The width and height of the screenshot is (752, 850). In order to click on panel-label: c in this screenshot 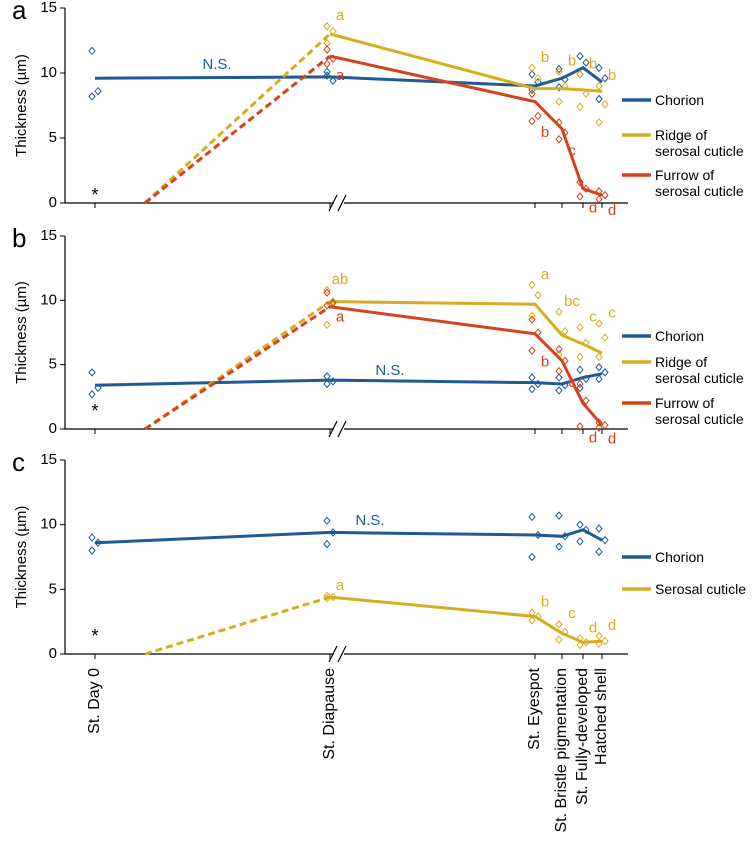, I will do `click(18, 462)`.